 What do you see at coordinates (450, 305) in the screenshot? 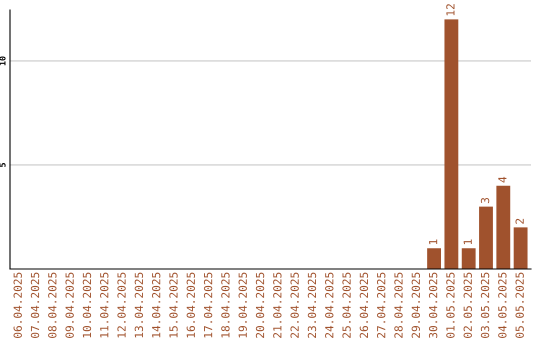
I see `x-tick-label: 01.05.2025` at bounding box center [450, 305].